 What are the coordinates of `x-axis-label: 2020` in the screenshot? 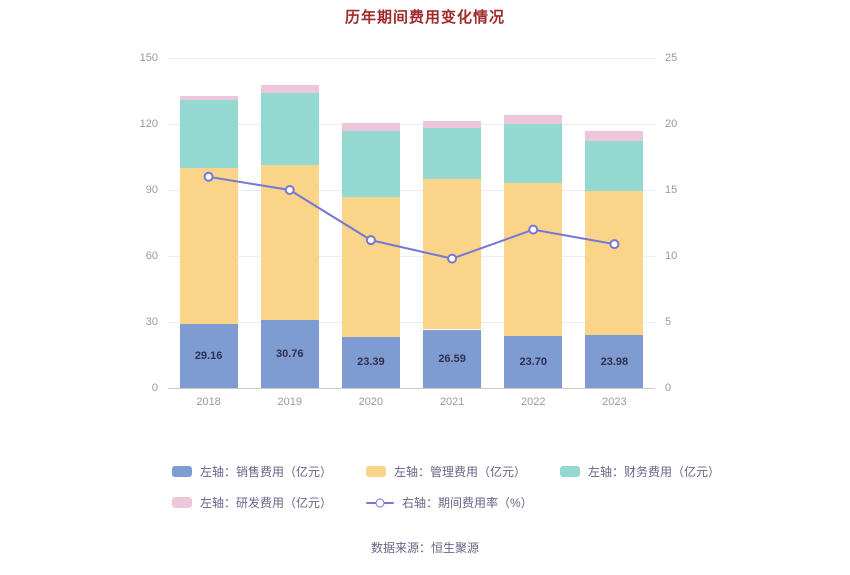 It's located at (371, 402).